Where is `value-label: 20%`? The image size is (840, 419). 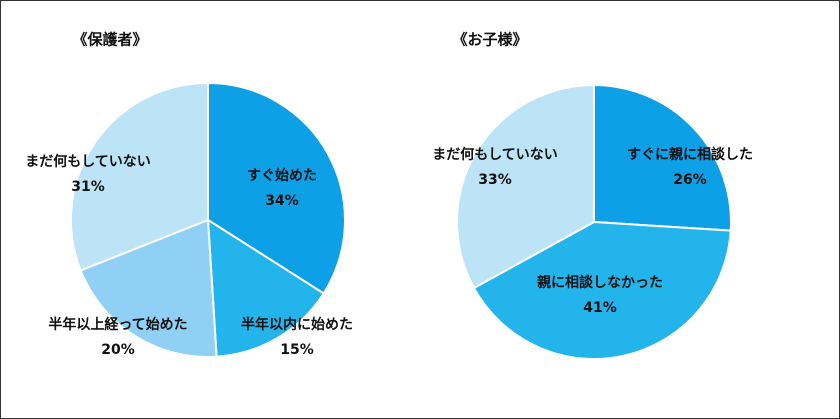
value-label: 20% is located at coordinates (118, 350).